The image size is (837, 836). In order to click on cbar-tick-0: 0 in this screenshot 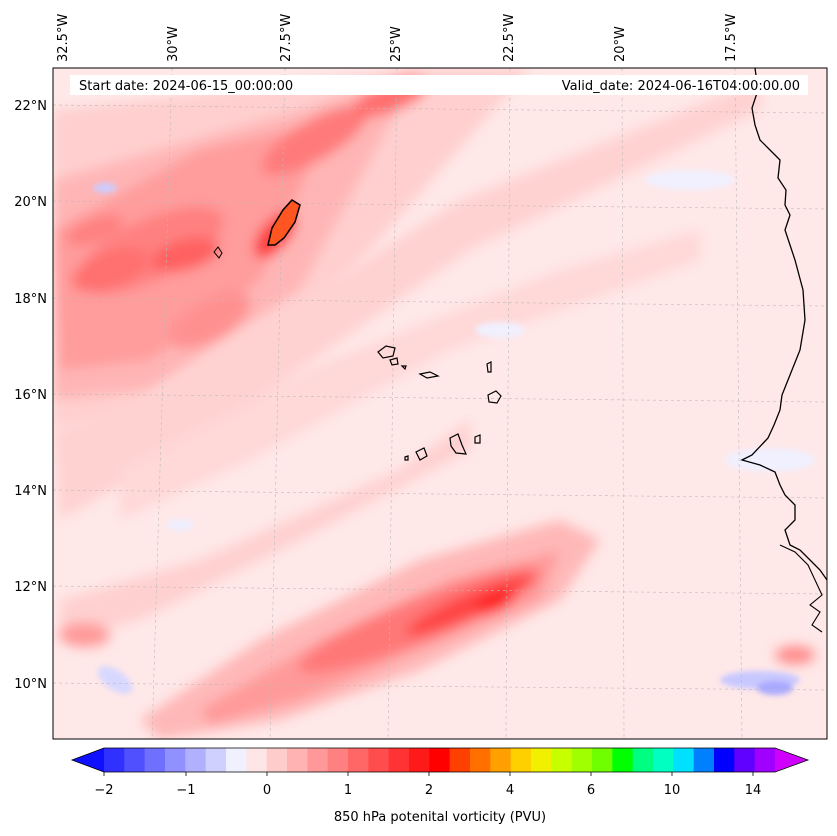, I will do `click(267, 790)`.